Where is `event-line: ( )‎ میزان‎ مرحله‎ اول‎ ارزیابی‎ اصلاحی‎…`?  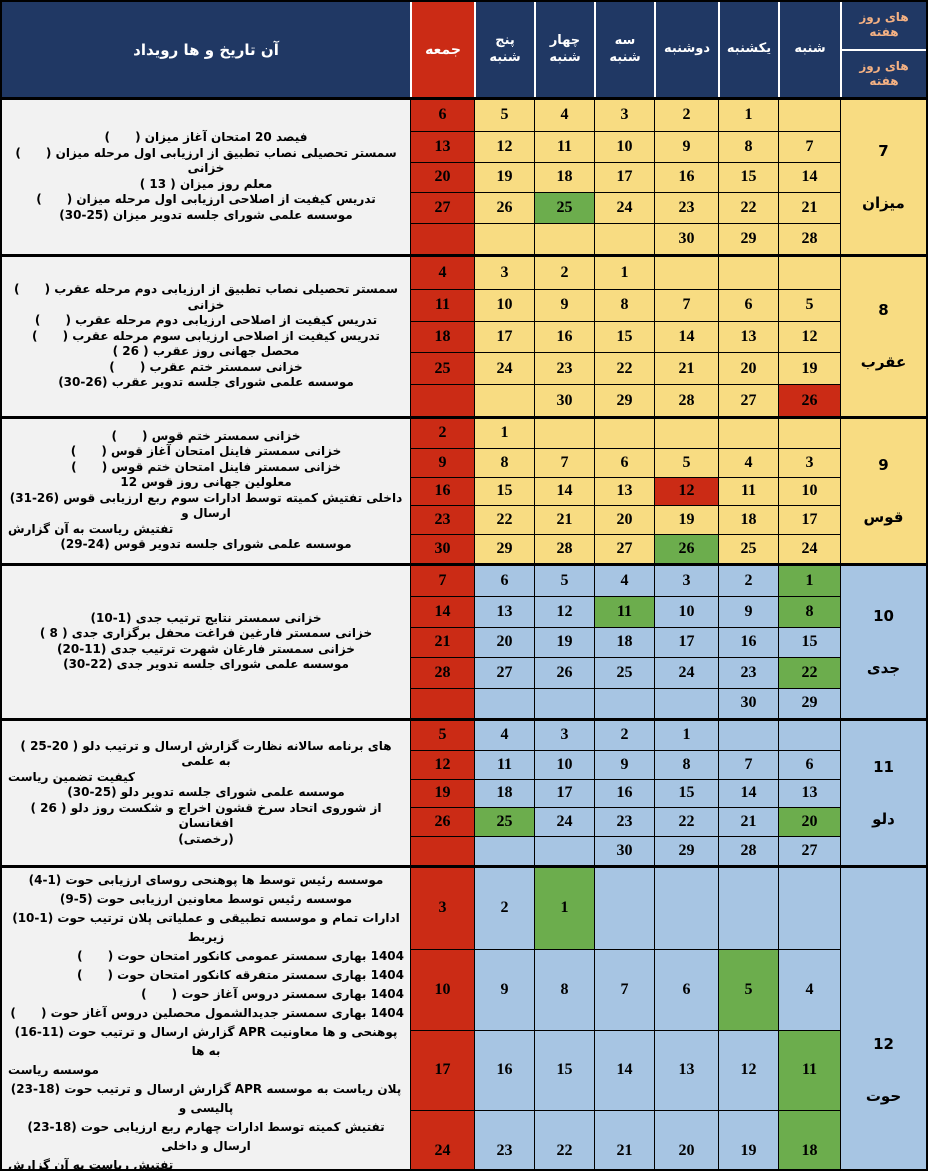
event-line: ( )‎ میزان‎ مرحله‎ اول‎ ارزیابی‎ اصلاحی‎… is located at coordinates (206, 199).